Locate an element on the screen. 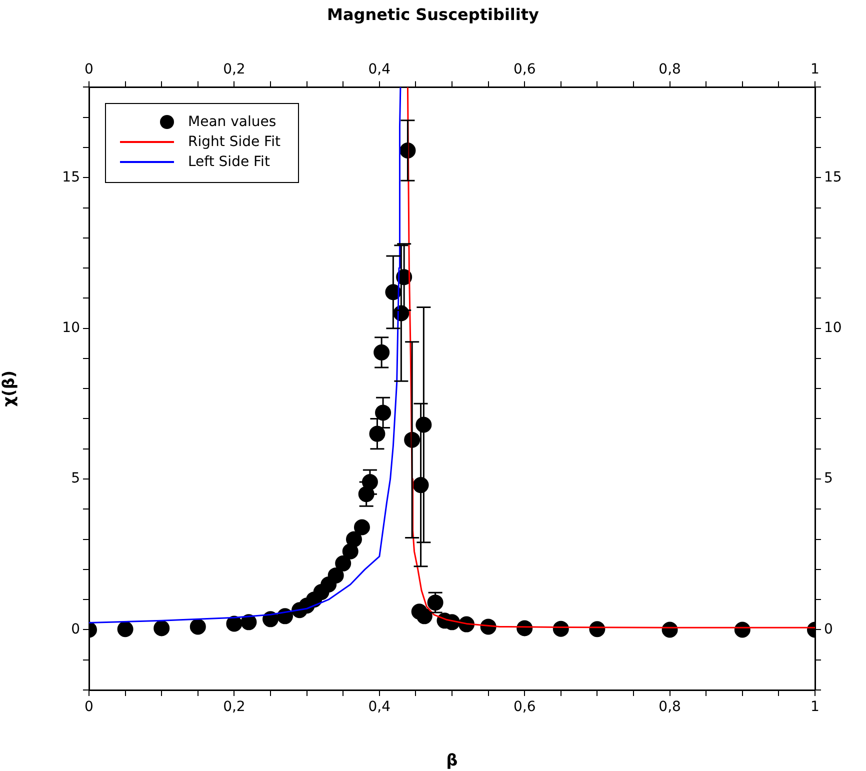  y2-tick-label: 10 is located at coordinates (833, 328).